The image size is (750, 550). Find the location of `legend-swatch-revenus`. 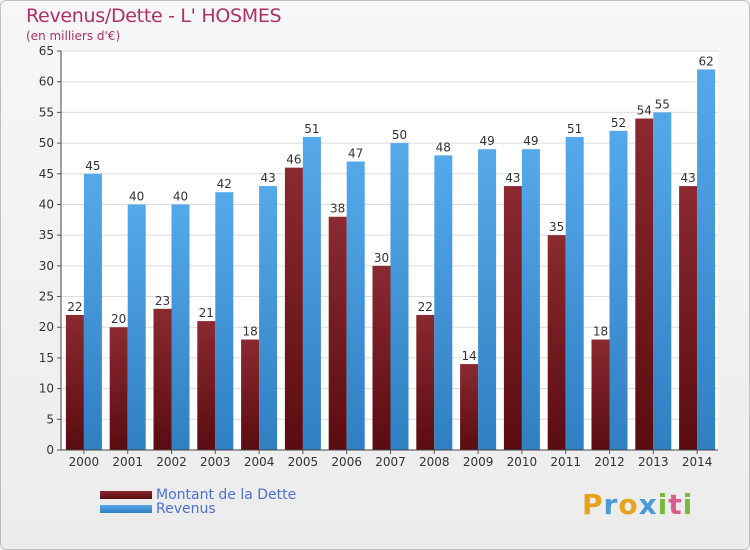

legend-swatch-revenus is located at coordinates (126, 509).